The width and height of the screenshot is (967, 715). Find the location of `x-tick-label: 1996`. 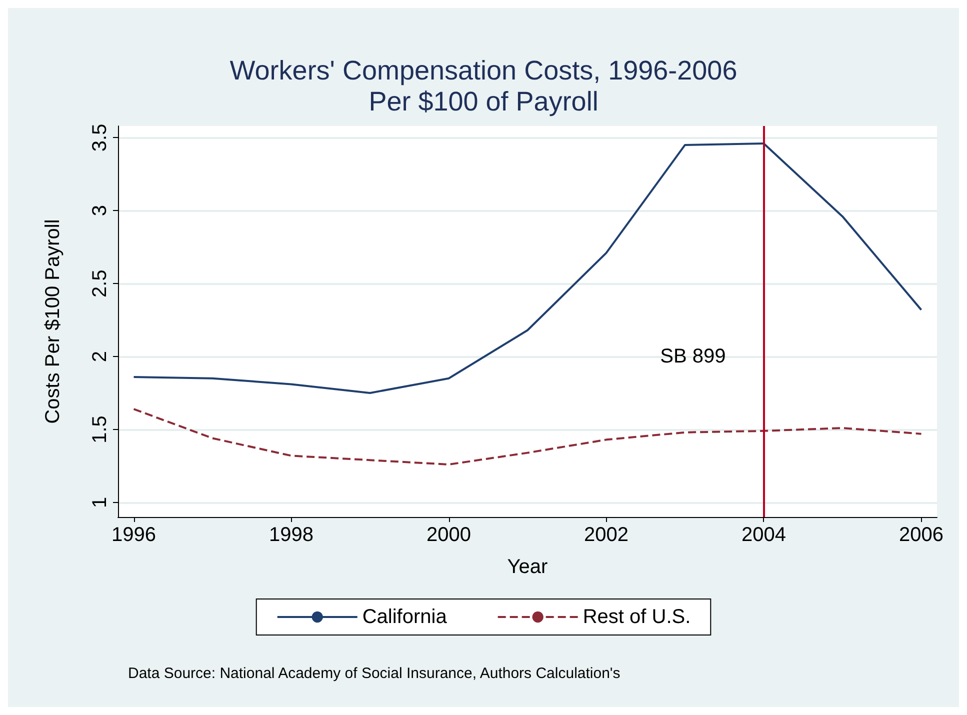

x-tick-label: 1996 is located at coordinates (134, 535).